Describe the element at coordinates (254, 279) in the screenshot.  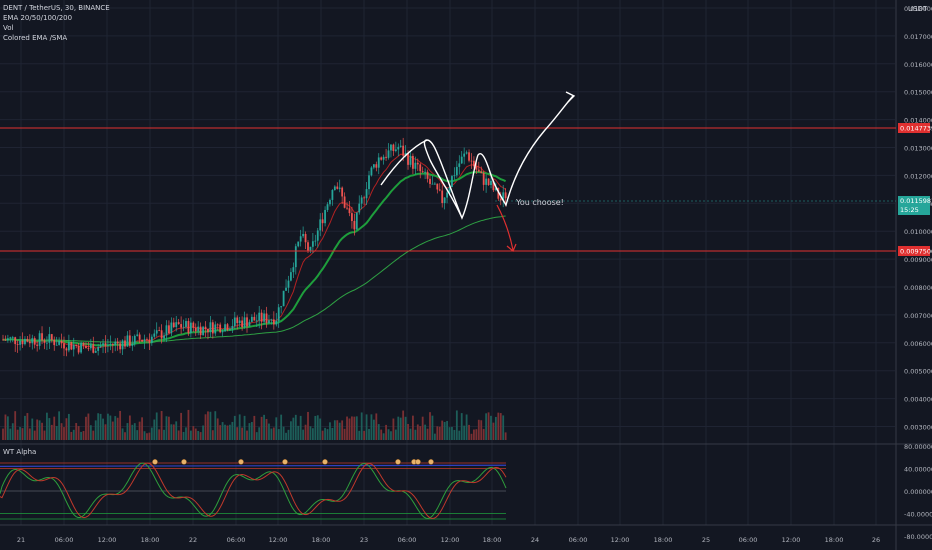
I see `ema-slow-line` at that location.